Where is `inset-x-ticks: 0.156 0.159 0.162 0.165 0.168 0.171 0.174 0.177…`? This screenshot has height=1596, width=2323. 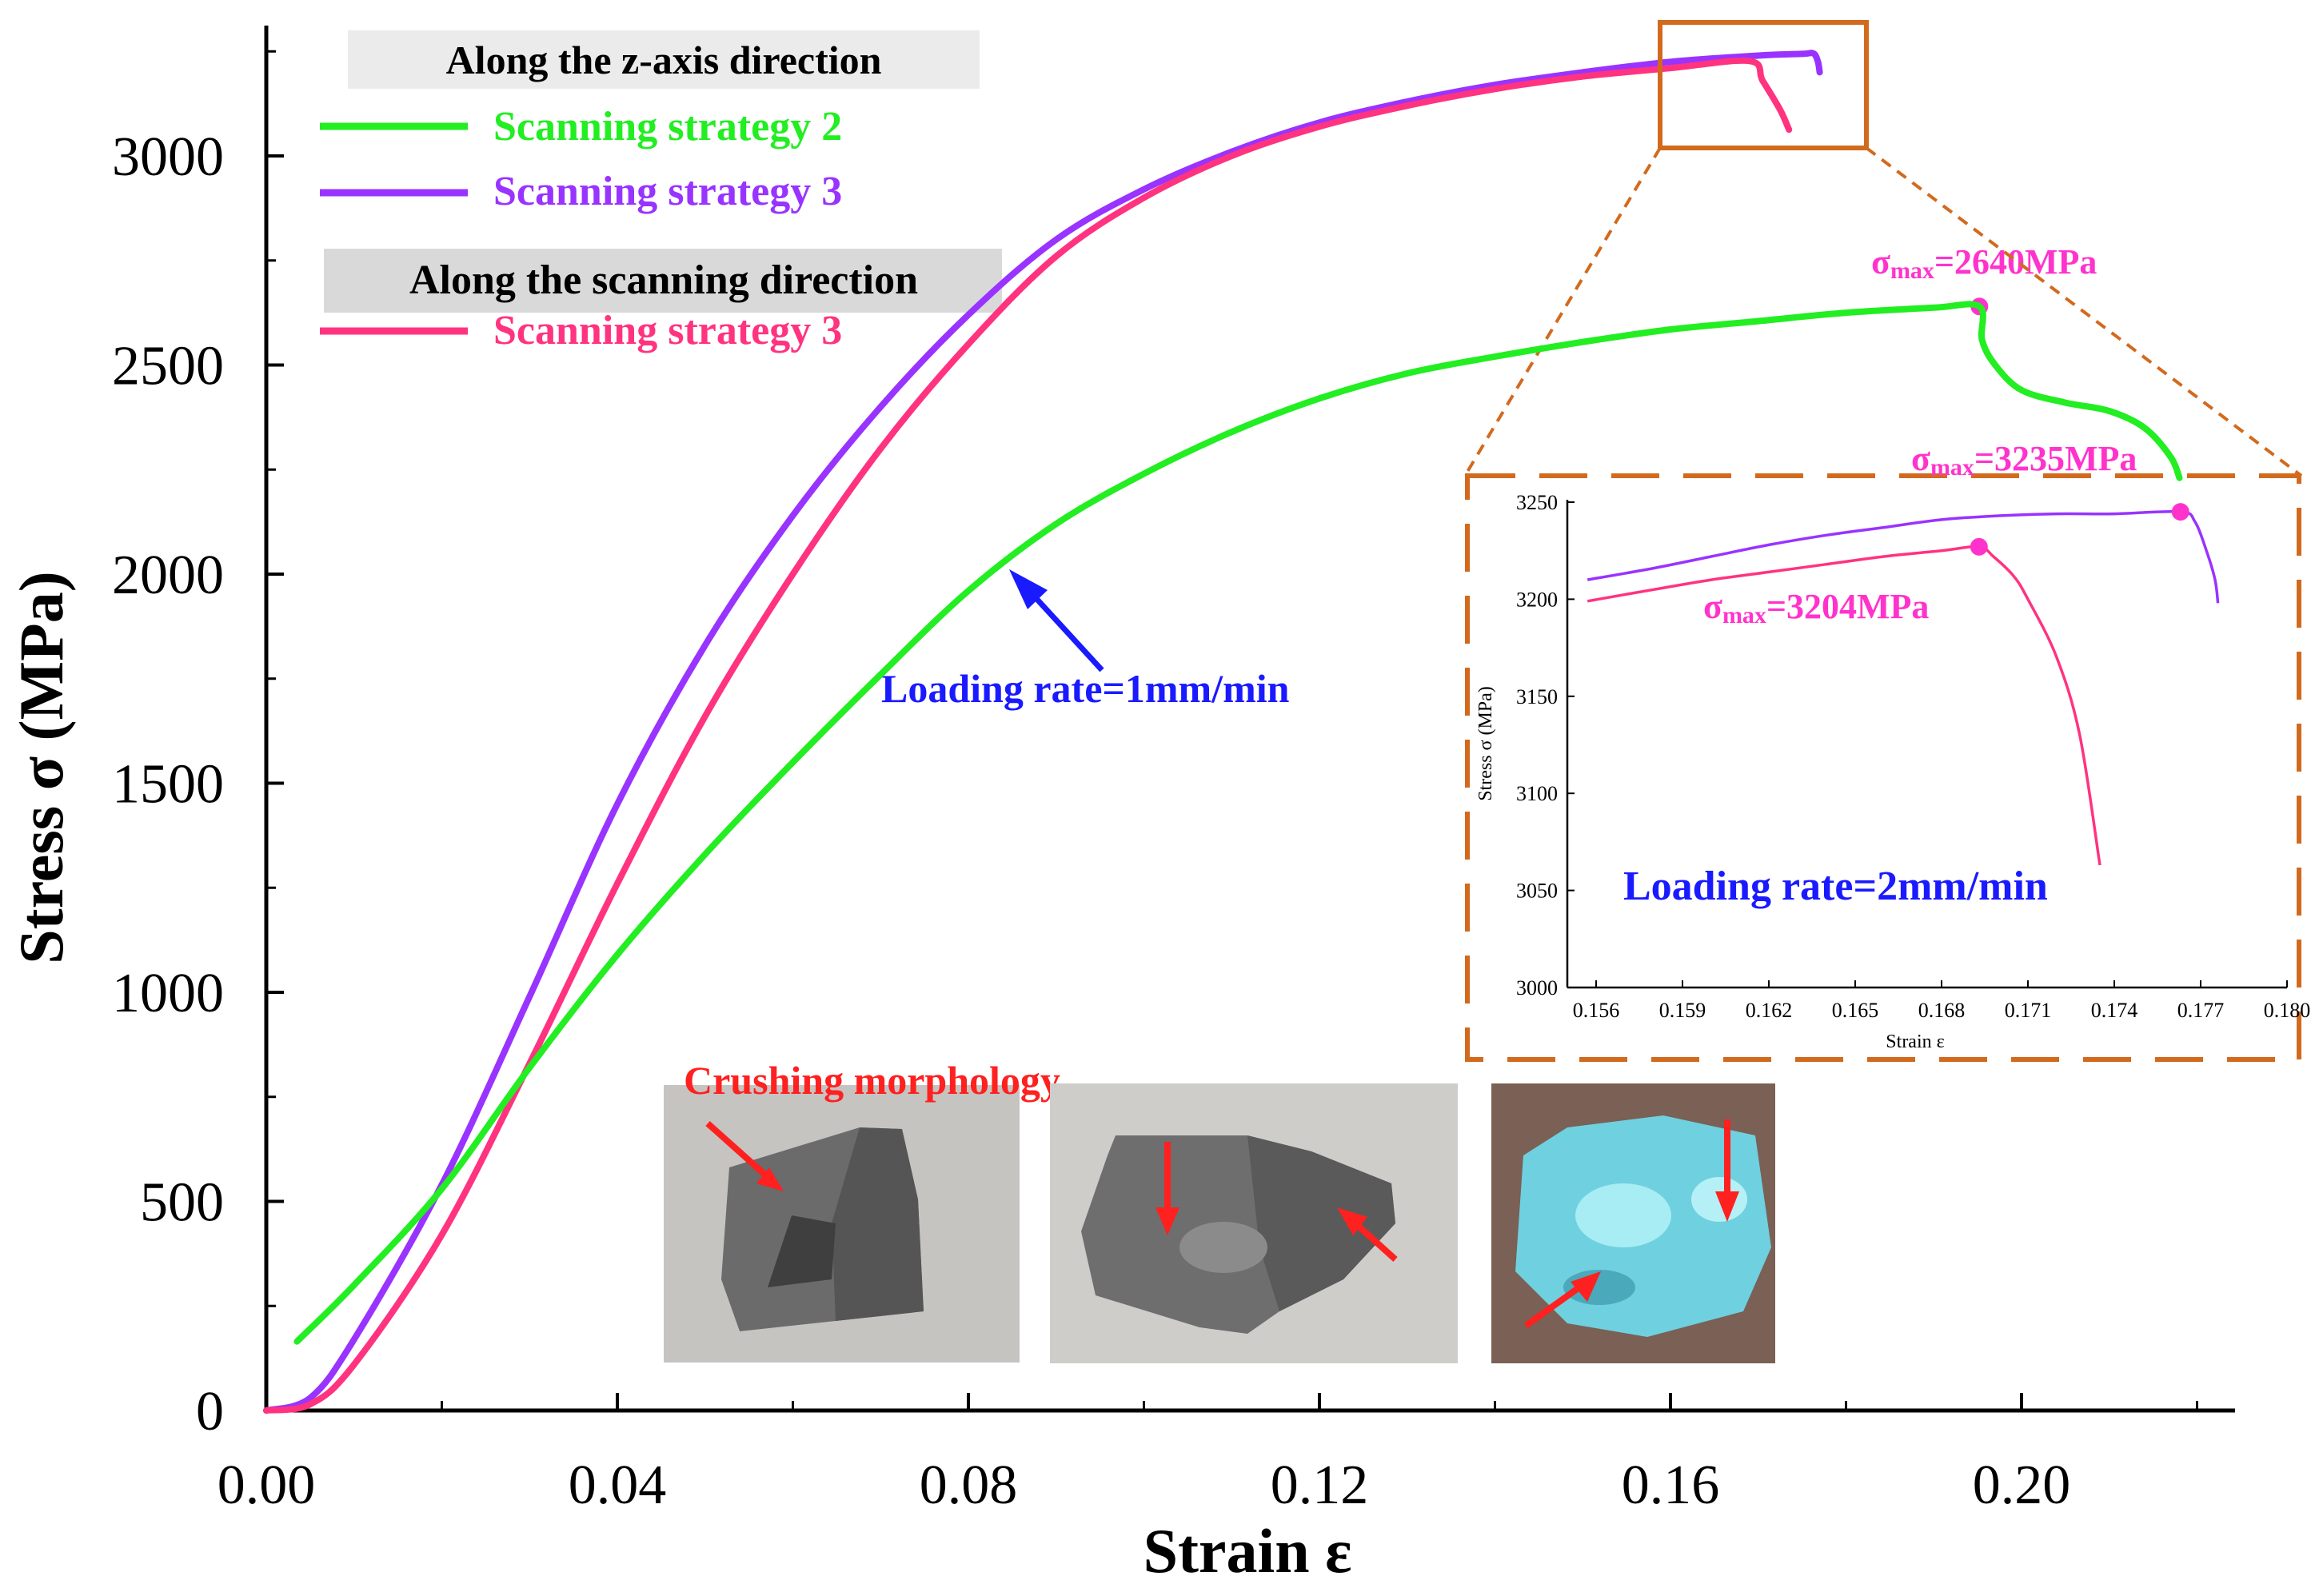
inset-x-ticks: 0.156 0.159 0.162 0.165 0.168 0.171 0.174 0.177… is located at coordinates (1942, 1001).